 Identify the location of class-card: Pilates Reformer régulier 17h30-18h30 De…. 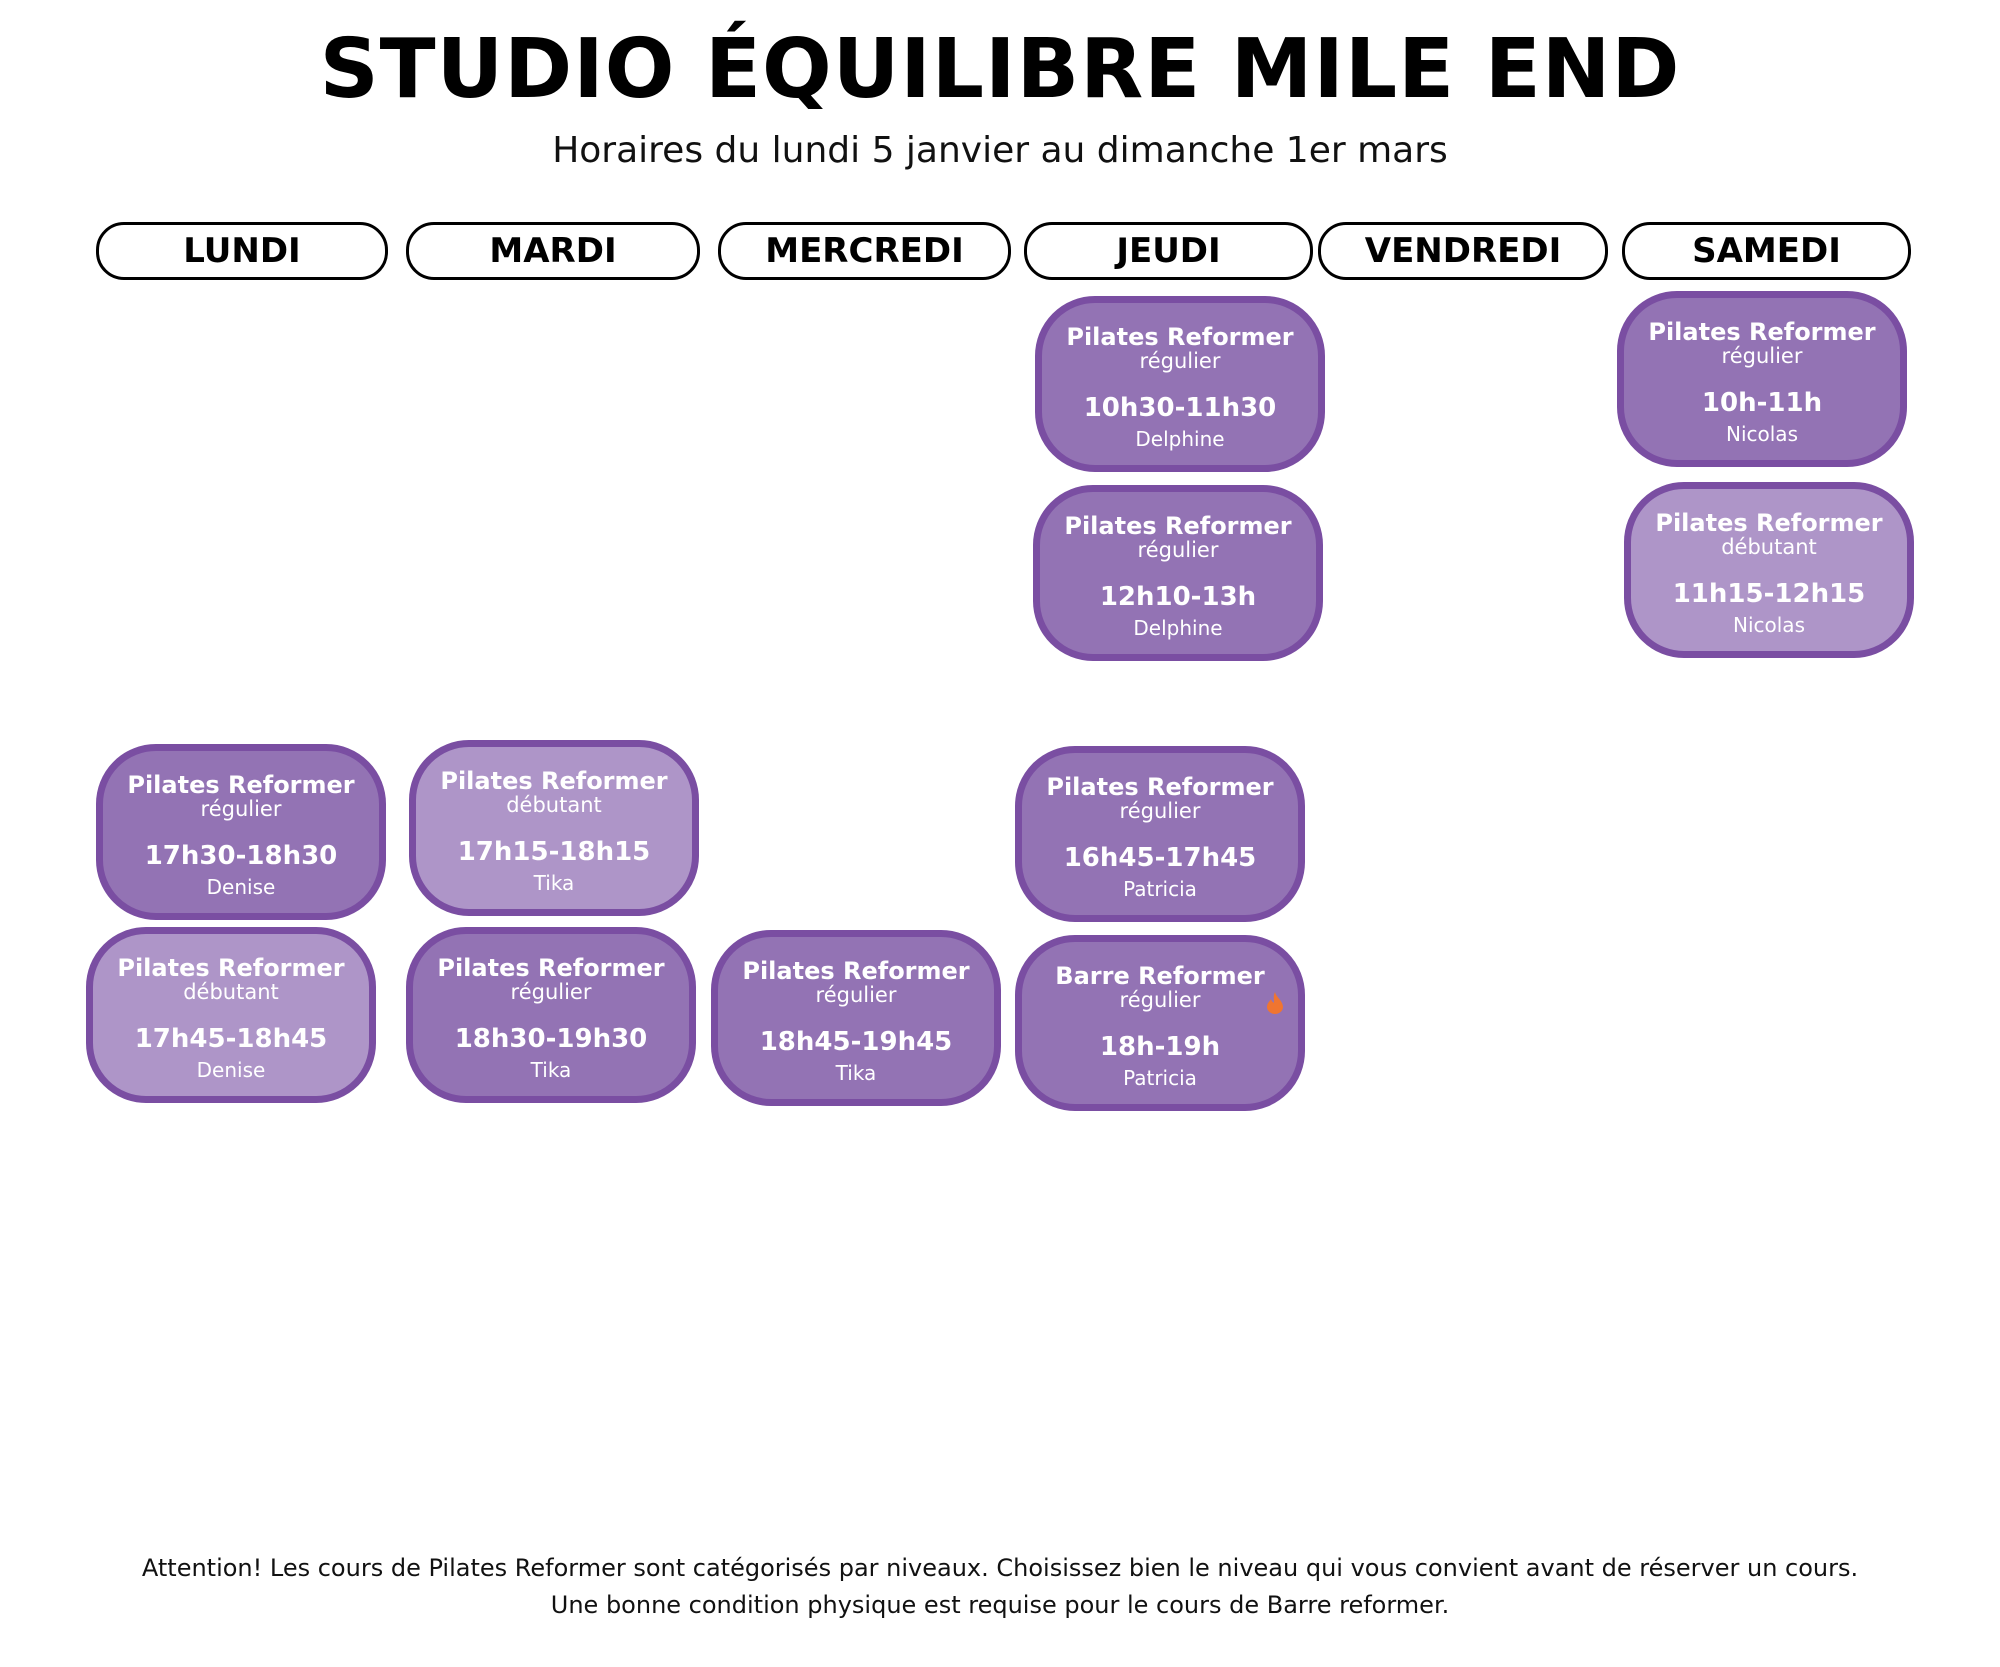
(241, 832).